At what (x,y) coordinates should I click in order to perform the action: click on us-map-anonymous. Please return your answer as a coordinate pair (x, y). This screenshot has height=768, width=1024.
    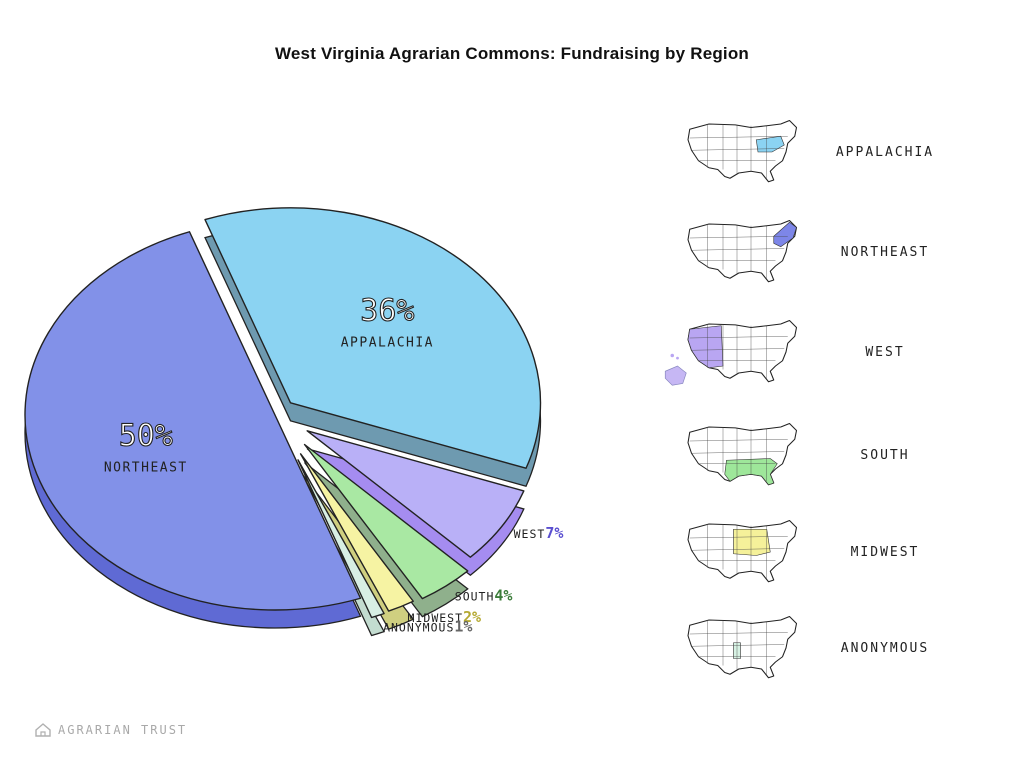
    Looking at the image, I should click on (730, 648).